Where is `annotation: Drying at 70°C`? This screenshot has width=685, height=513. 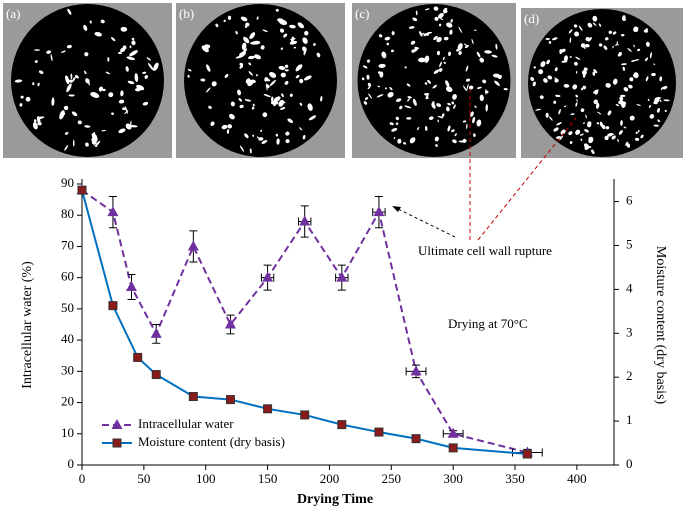
annotation: Drying at 70°C is located at coordinates (488, 323).